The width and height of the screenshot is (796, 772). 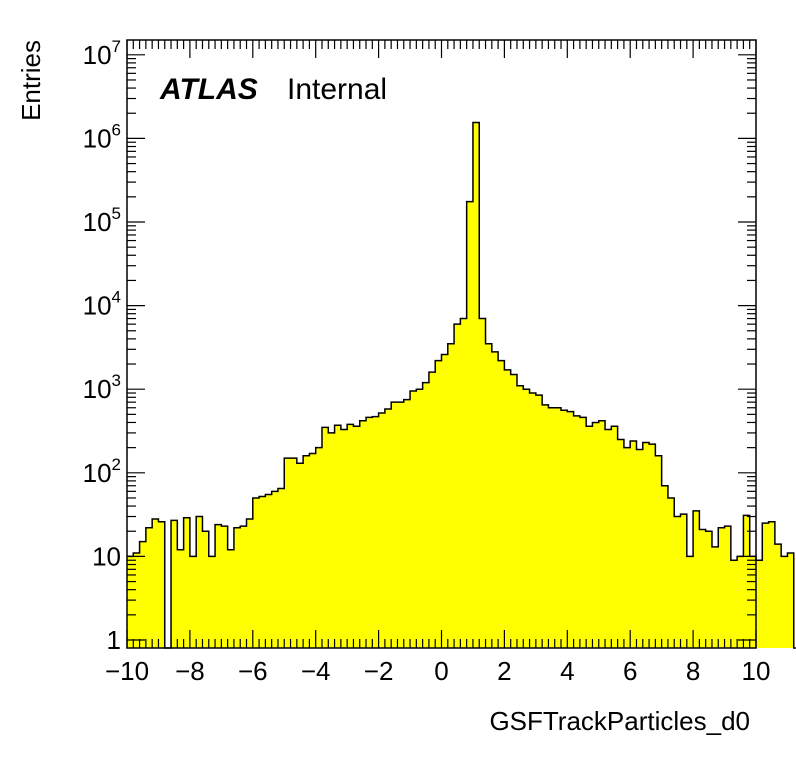 What do you see at coordinates (190, 671) in the screenshot?
I see `x-tick-label: −8` at bounding box center [190, 671].